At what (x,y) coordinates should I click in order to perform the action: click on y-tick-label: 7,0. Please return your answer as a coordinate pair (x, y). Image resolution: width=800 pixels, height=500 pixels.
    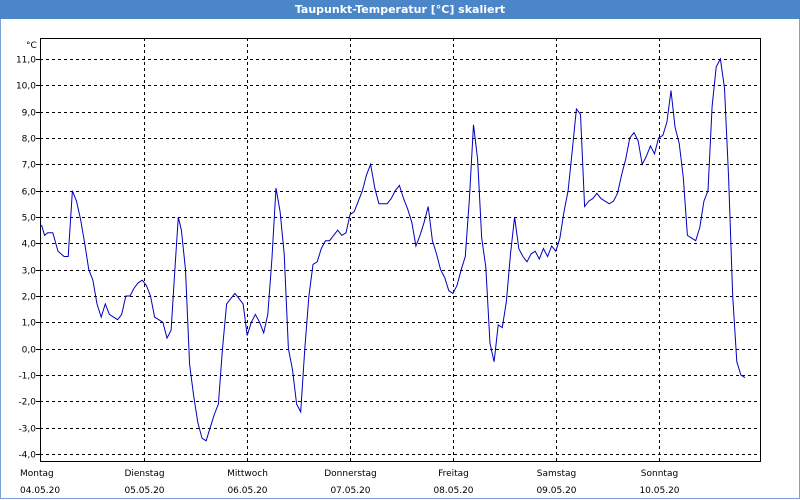
    Looking at the image, I should click on (29, 166).